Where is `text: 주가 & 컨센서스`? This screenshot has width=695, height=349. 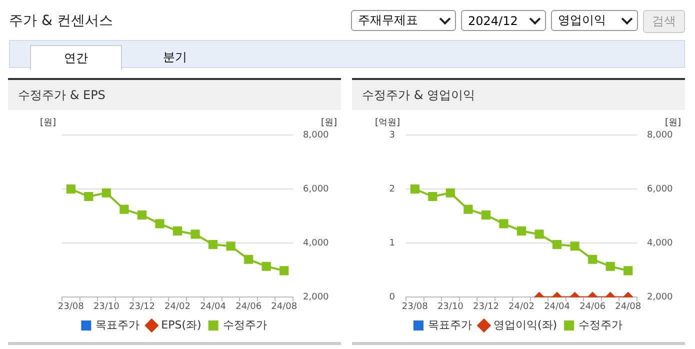
text: 주가 & 컨센서스 is located at coordinates (61, 21).